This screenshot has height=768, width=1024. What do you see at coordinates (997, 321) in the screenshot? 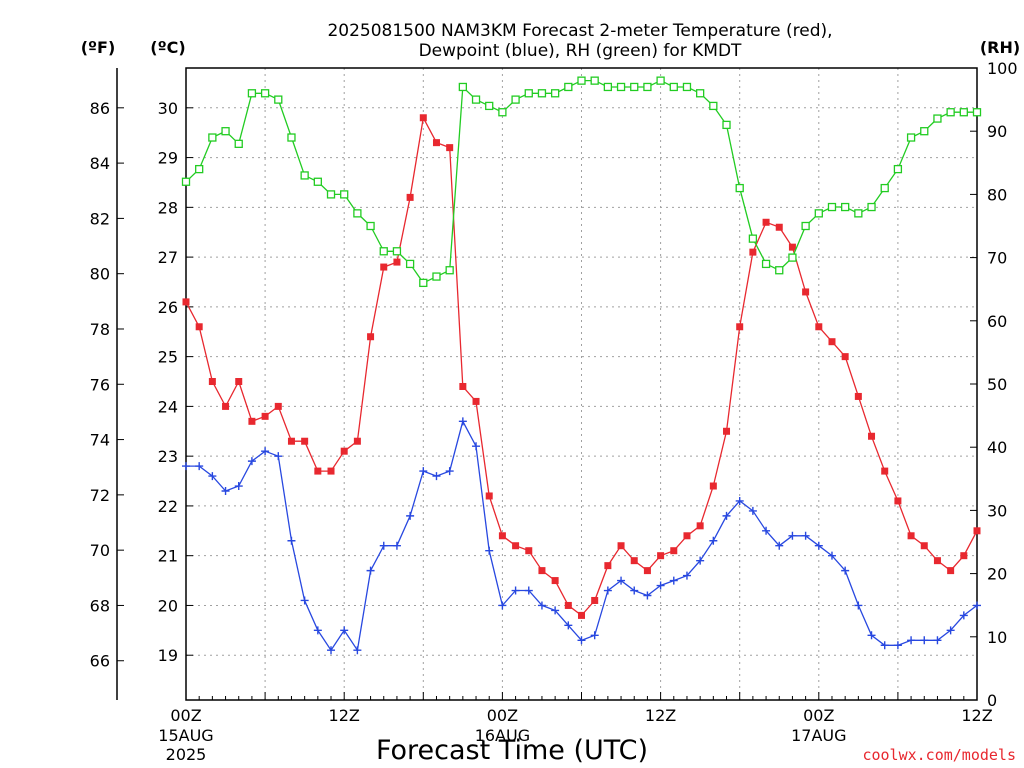
I see `rh-tick-label: 60` at bounding box center [997, 321].